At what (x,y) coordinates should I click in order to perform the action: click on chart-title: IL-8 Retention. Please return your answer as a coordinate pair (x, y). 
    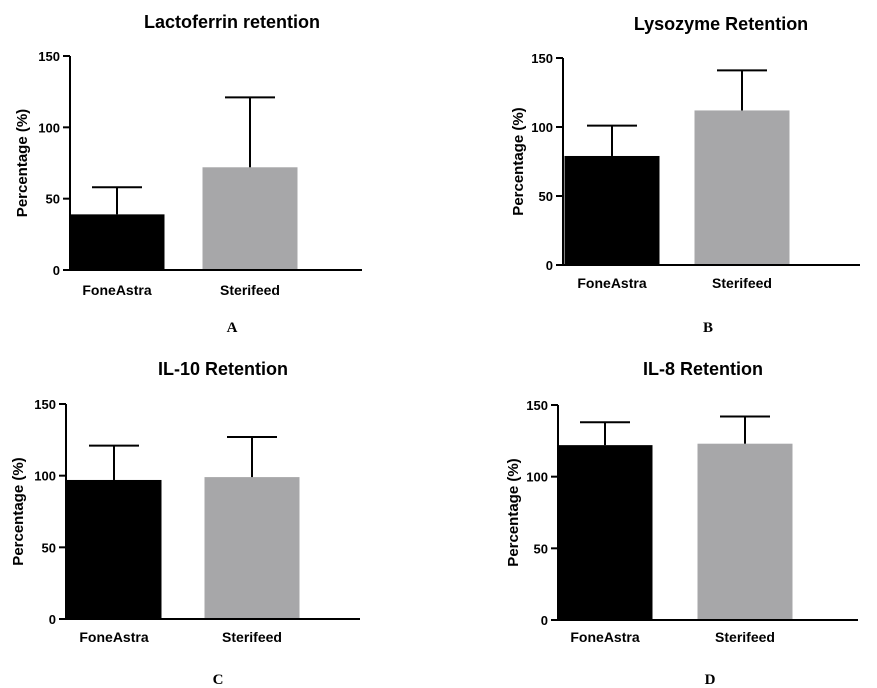
    Looking at the image, I should click on (703, 369).